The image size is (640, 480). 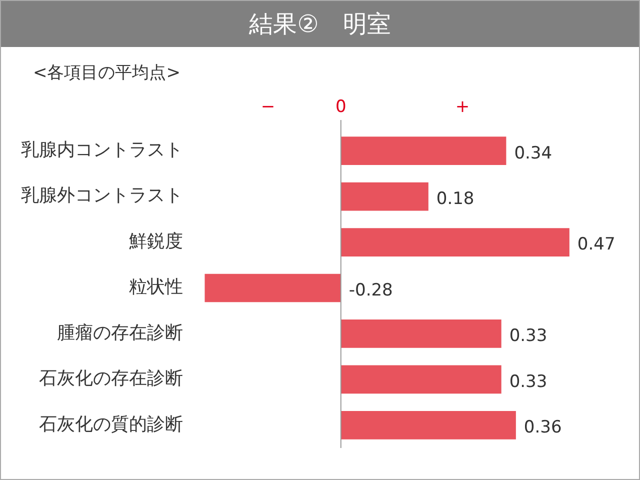 I want to click on y-tick-label: 鮮鋭度, so click(x=156, y=241).